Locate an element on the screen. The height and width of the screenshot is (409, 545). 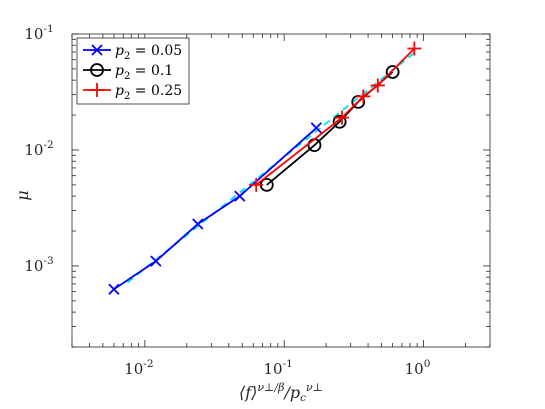
x-tick-label: 10⁻¹ is located at coordinates (278, 368).